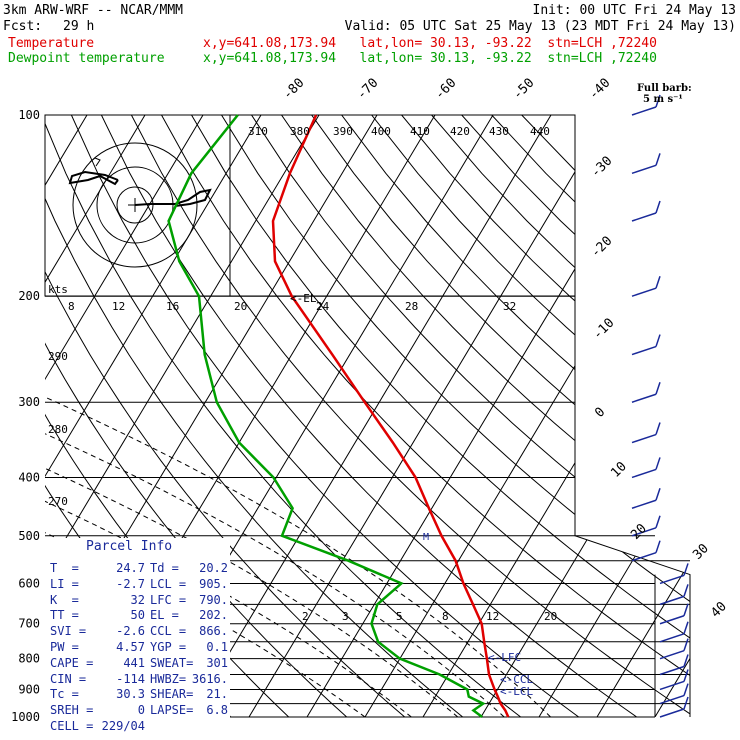  I want to click on parcel-cell: 441, so click(134, 662).